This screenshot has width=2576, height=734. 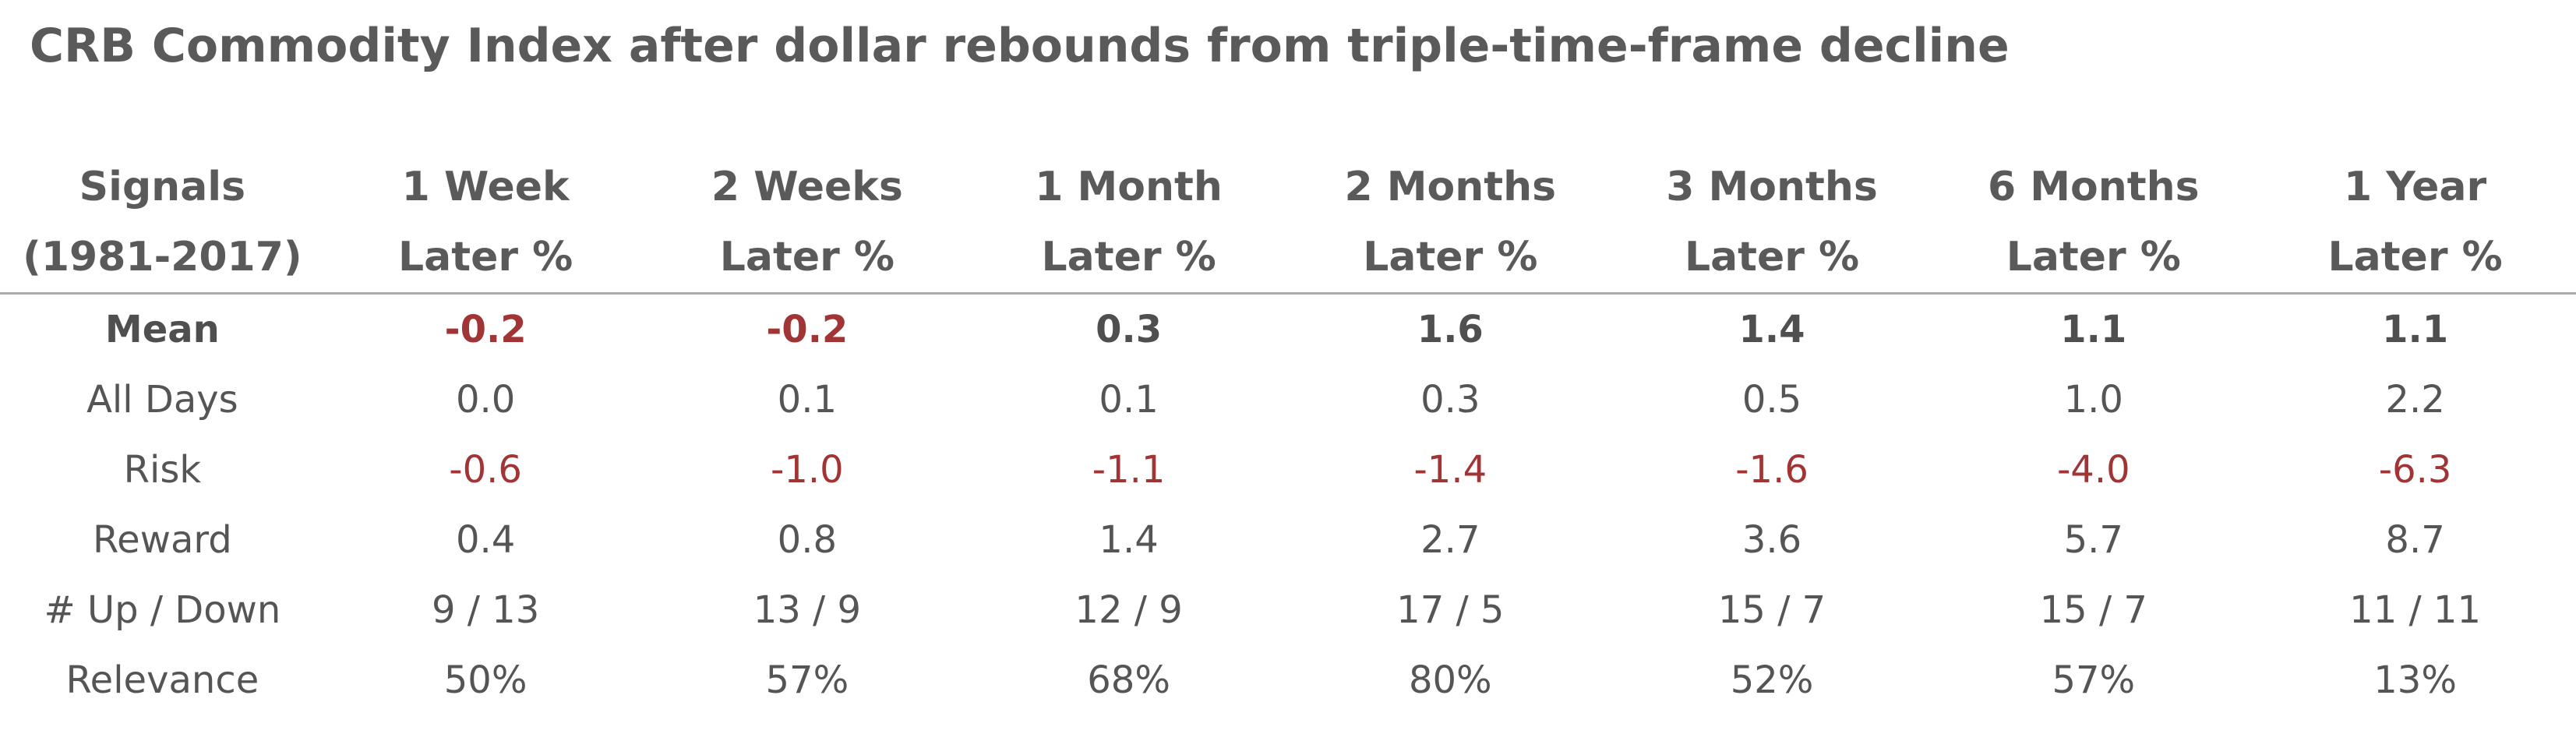 What do you see at coordinates (485, 540) in the screenshot?
I see `table-cell: 0.4` at bounding box center [485, 540].